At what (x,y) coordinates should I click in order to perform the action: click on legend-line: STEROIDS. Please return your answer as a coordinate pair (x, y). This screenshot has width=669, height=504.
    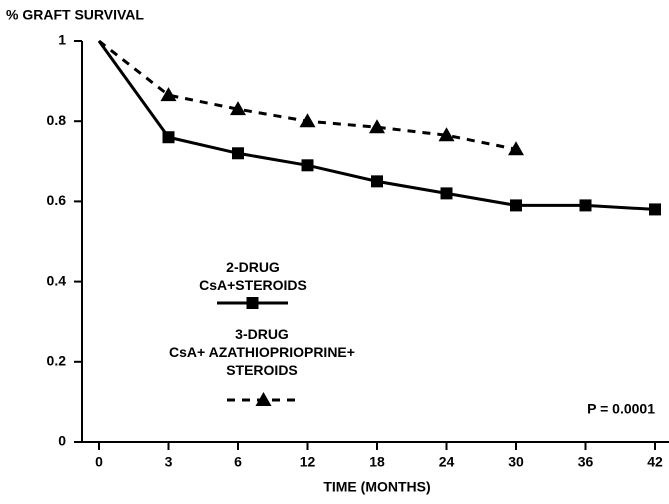
    Looking at the image, I should click on (262, 370).